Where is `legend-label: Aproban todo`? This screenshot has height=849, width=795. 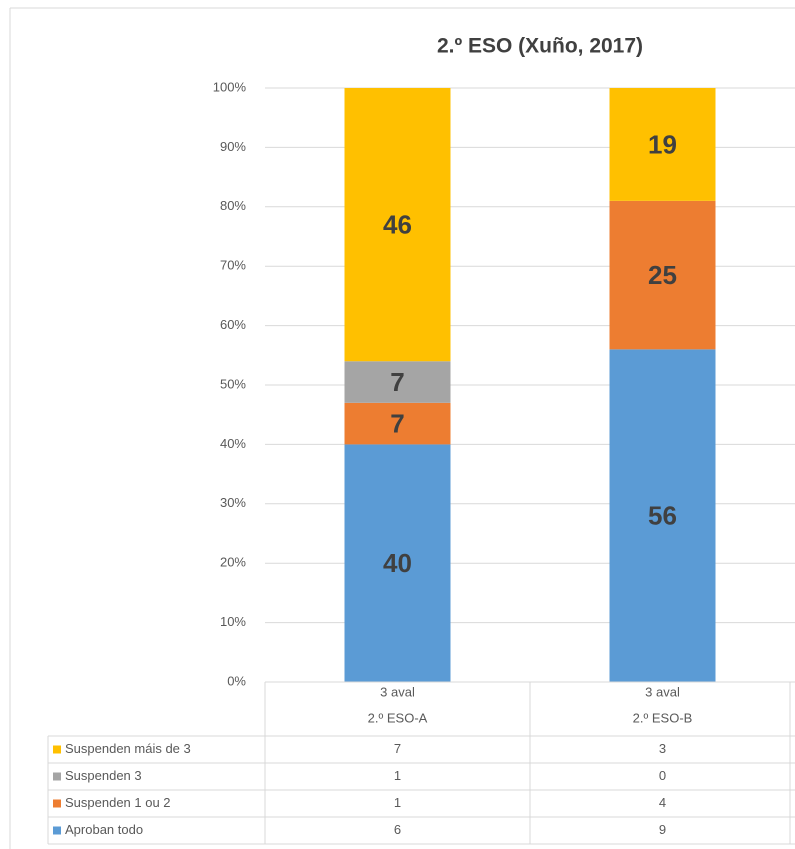 legend-label: Aproban todo is located at coordinates (104, 829).